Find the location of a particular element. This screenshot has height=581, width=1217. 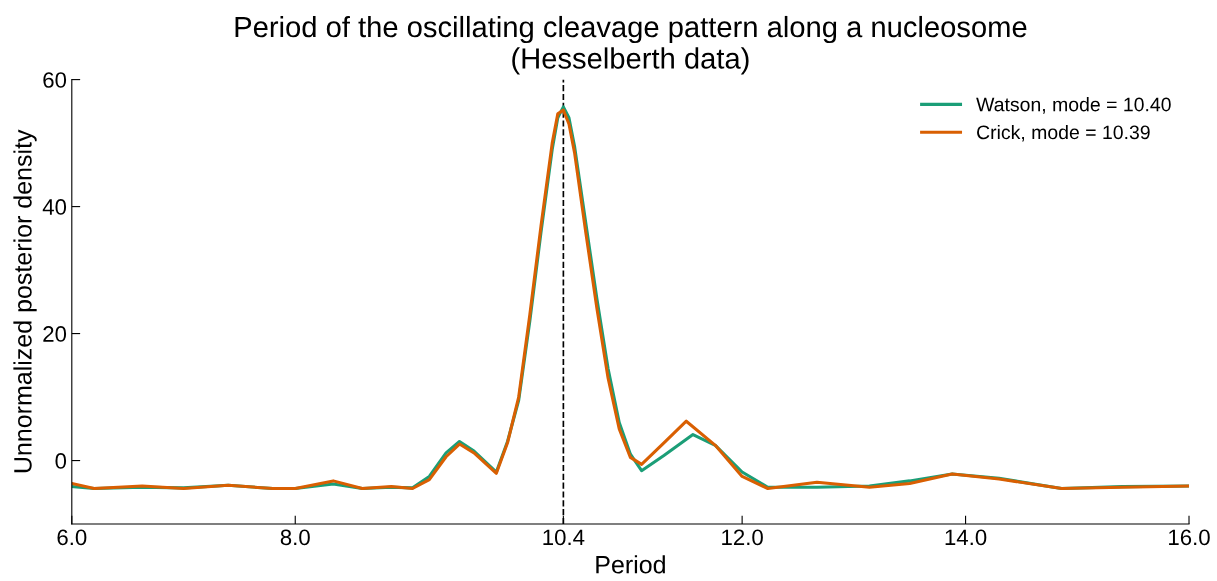

y-axis-title: Unnormalized posterior density is located at coordinates (25, 301).